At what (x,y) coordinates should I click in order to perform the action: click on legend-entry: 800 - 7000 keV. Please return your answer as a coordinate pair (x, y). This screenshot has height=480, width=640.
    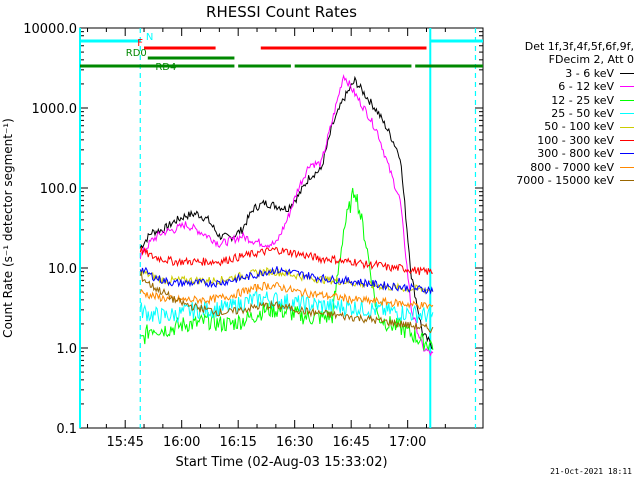
    Looking at the image, I should click on (559, 167).